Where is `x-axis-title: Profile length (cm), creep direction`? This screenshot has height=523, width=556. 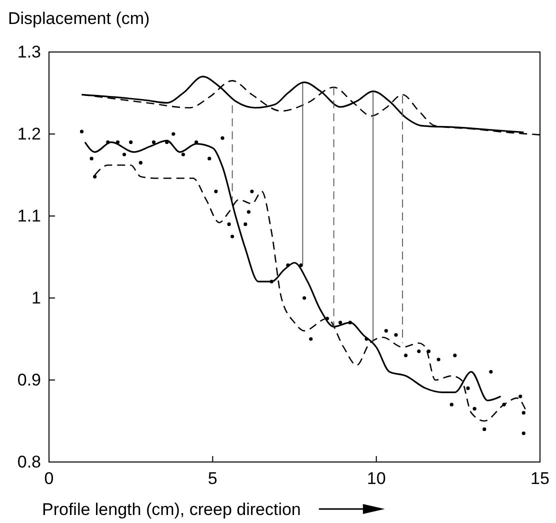
x-axis-title: Profile length (cm), creep direction is located at coordinates (171, 509).